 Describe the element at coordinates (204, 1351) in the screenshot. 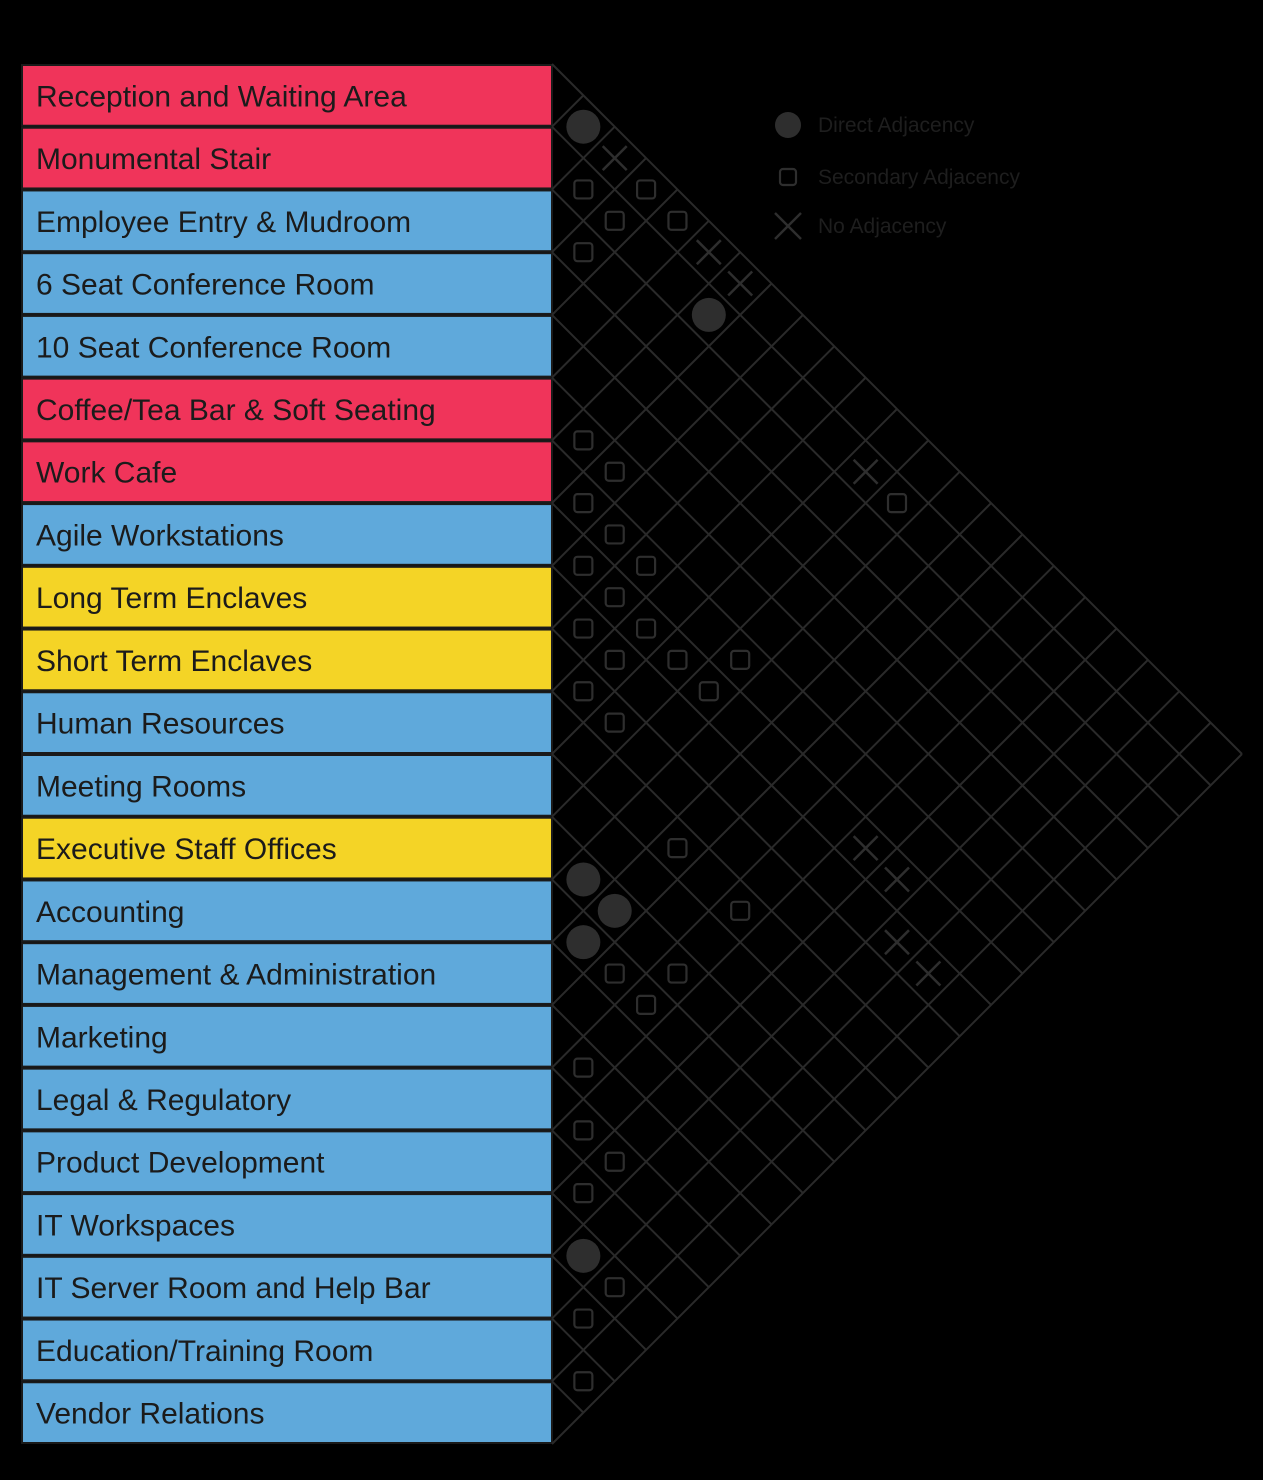

I see `room-label: Education/Training Room` at that location.